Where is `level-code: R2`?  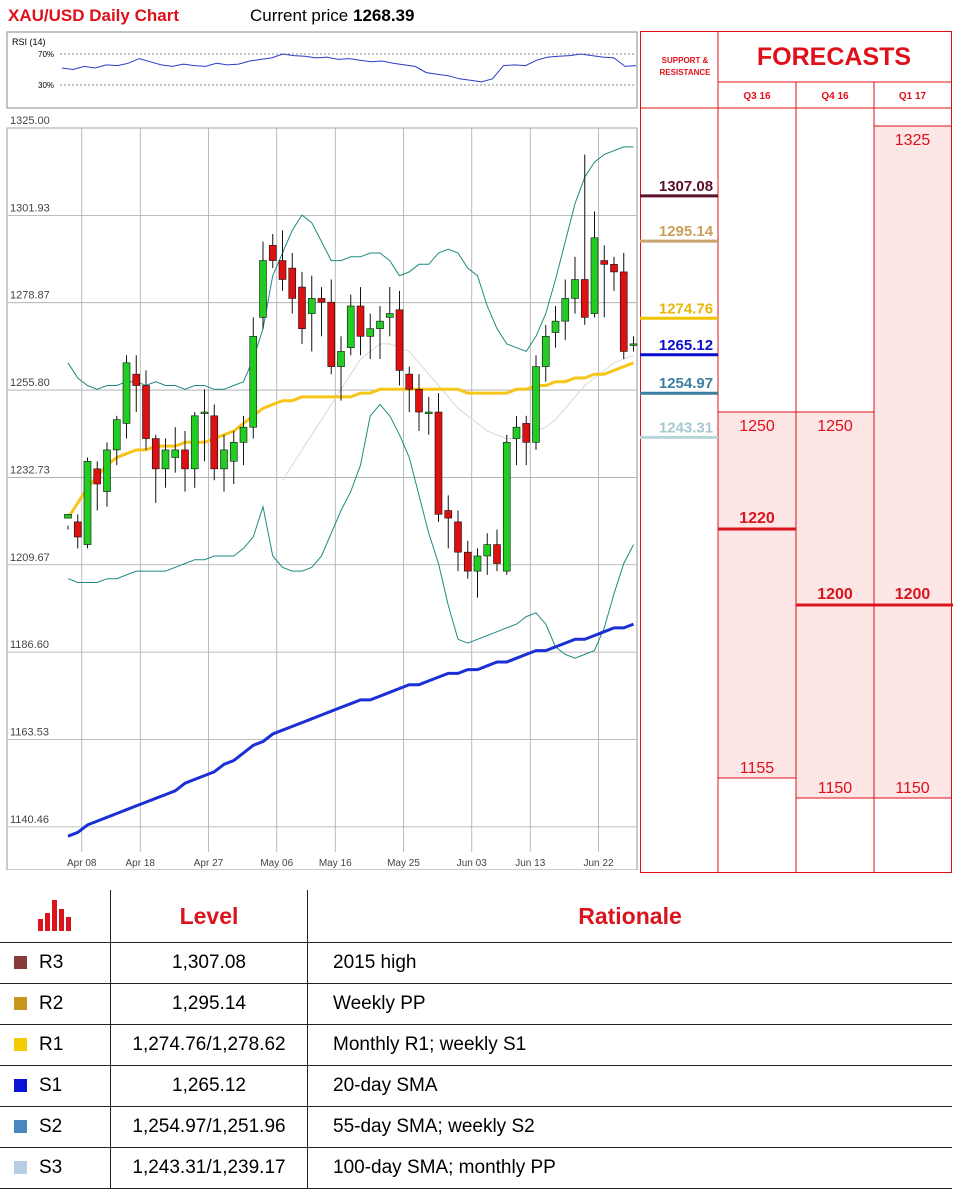
level-code: R2 is located at coordinates (55, 1004).